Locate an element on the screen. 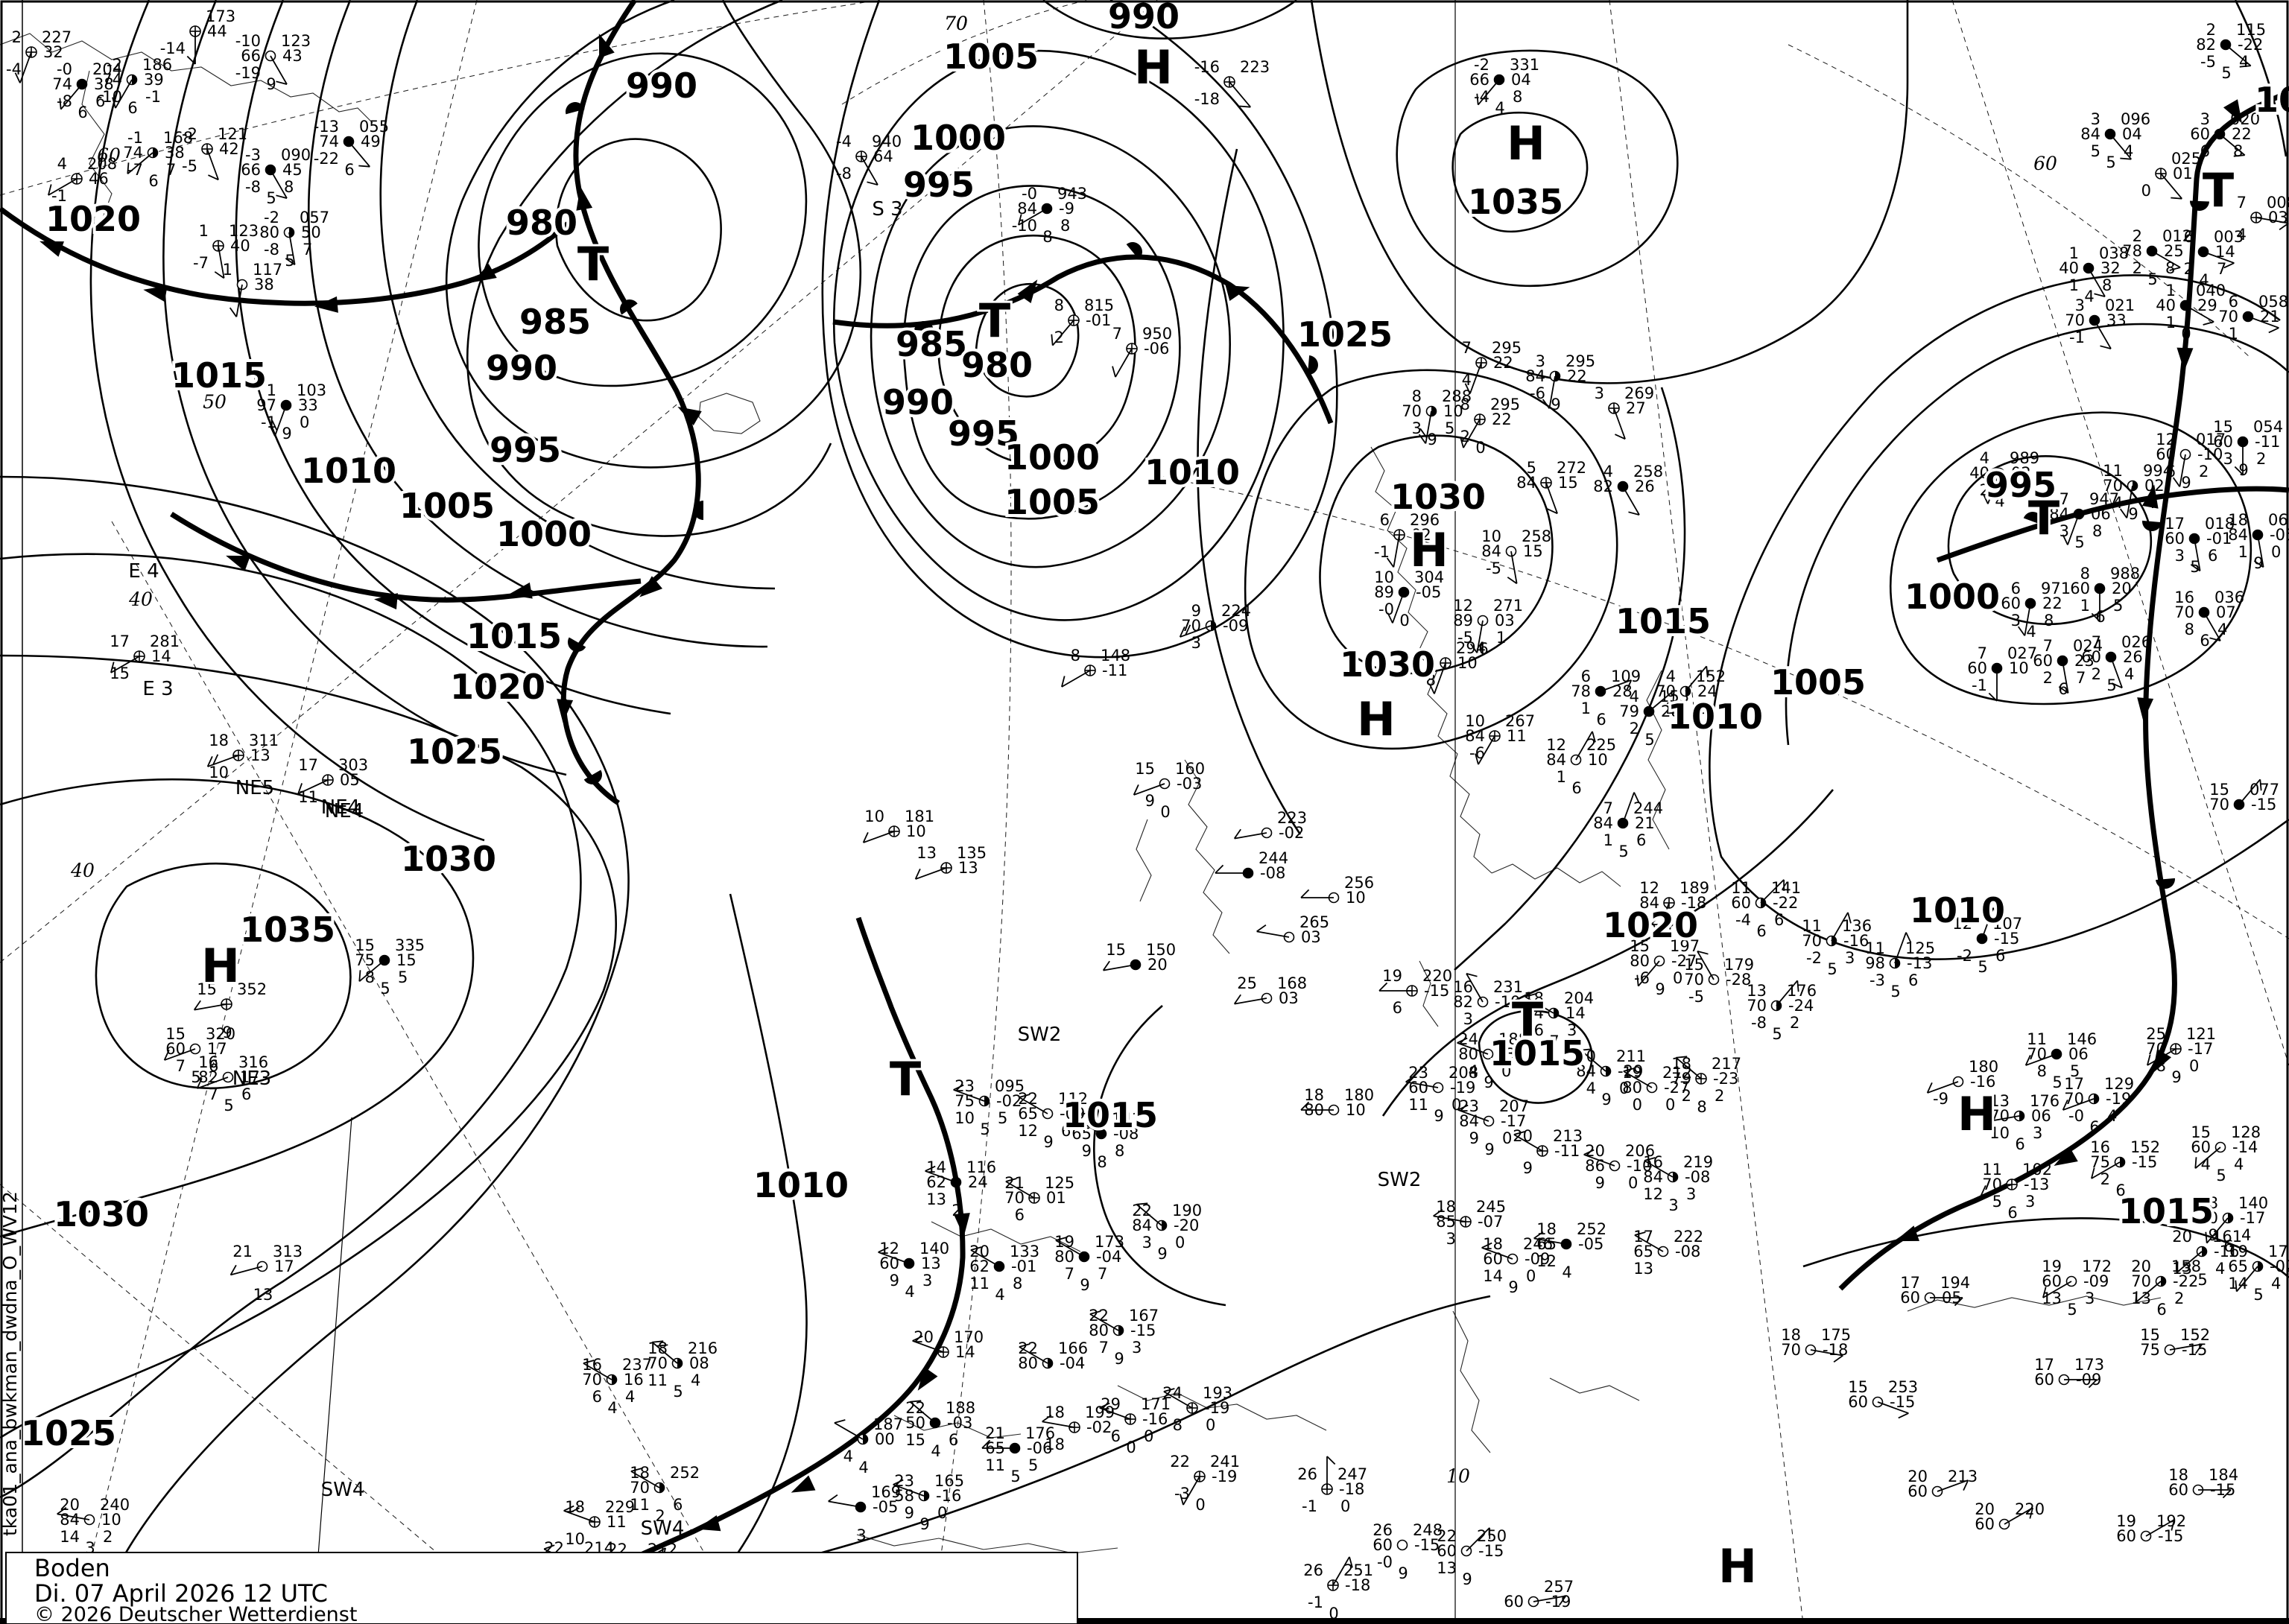 The height and width of the screenshot is (1624, 2289). station-value: 40 is located at coordinates (2166, 305).